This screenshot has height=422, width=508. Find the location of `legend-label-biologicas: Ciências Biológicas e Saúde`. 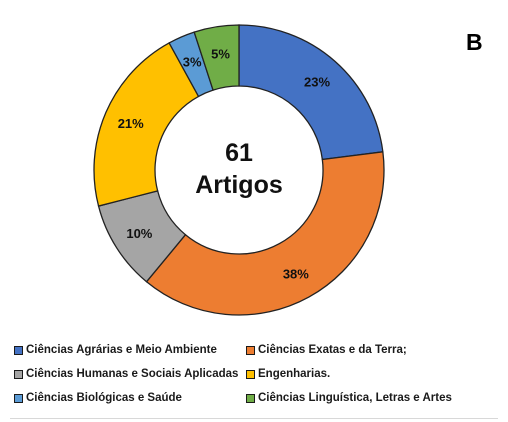

legend-label-biologicas: Ciências Biológicas e Saúde is located at coordinates (104, 398).